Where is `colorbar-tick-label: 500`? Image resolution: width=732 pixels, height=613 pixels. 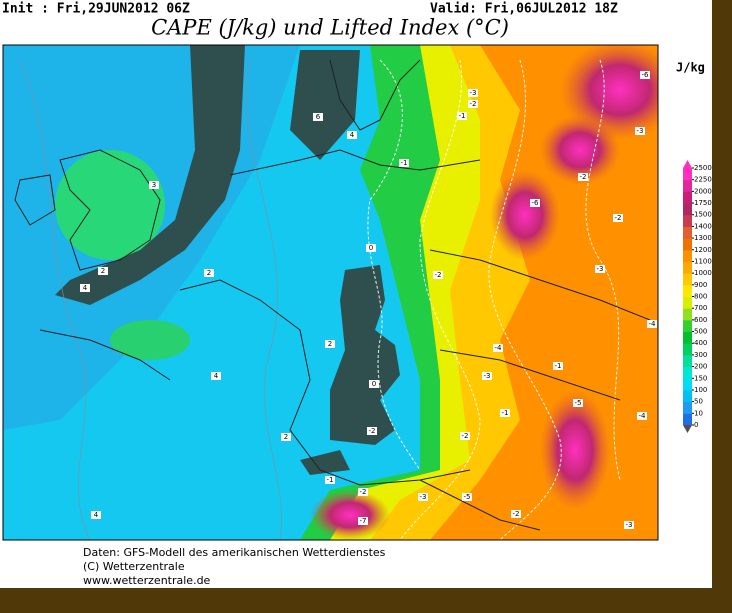
colorbar-tick-label: 500 is located at coordinates (700, 332).